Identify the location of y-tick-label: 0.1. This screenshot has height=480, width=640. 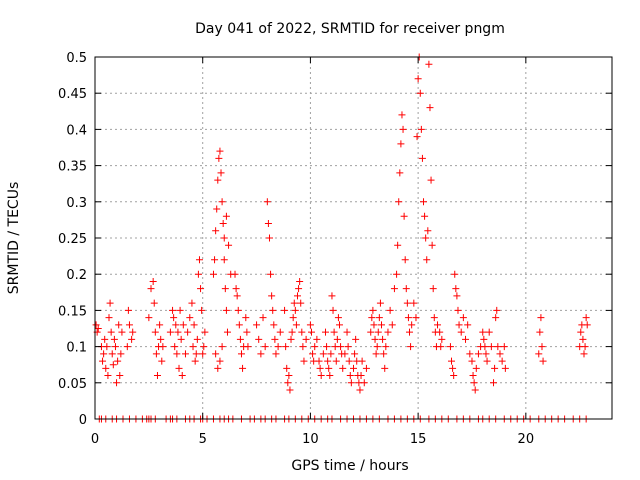
(76, 348).